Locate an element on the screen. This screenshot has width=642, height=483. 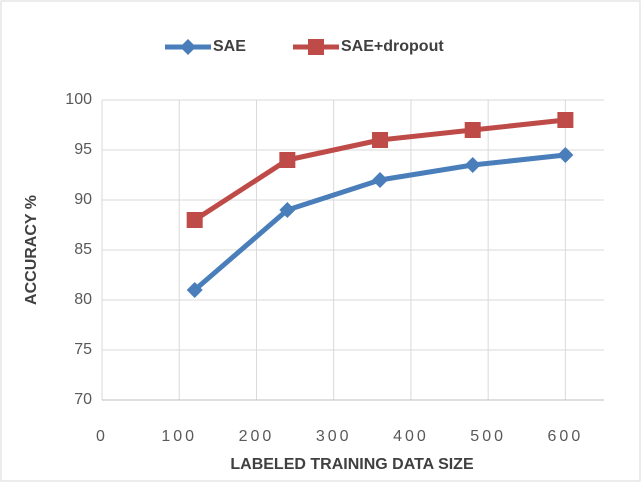
y-tick-label: 75 is located at coordinates (83, 349).